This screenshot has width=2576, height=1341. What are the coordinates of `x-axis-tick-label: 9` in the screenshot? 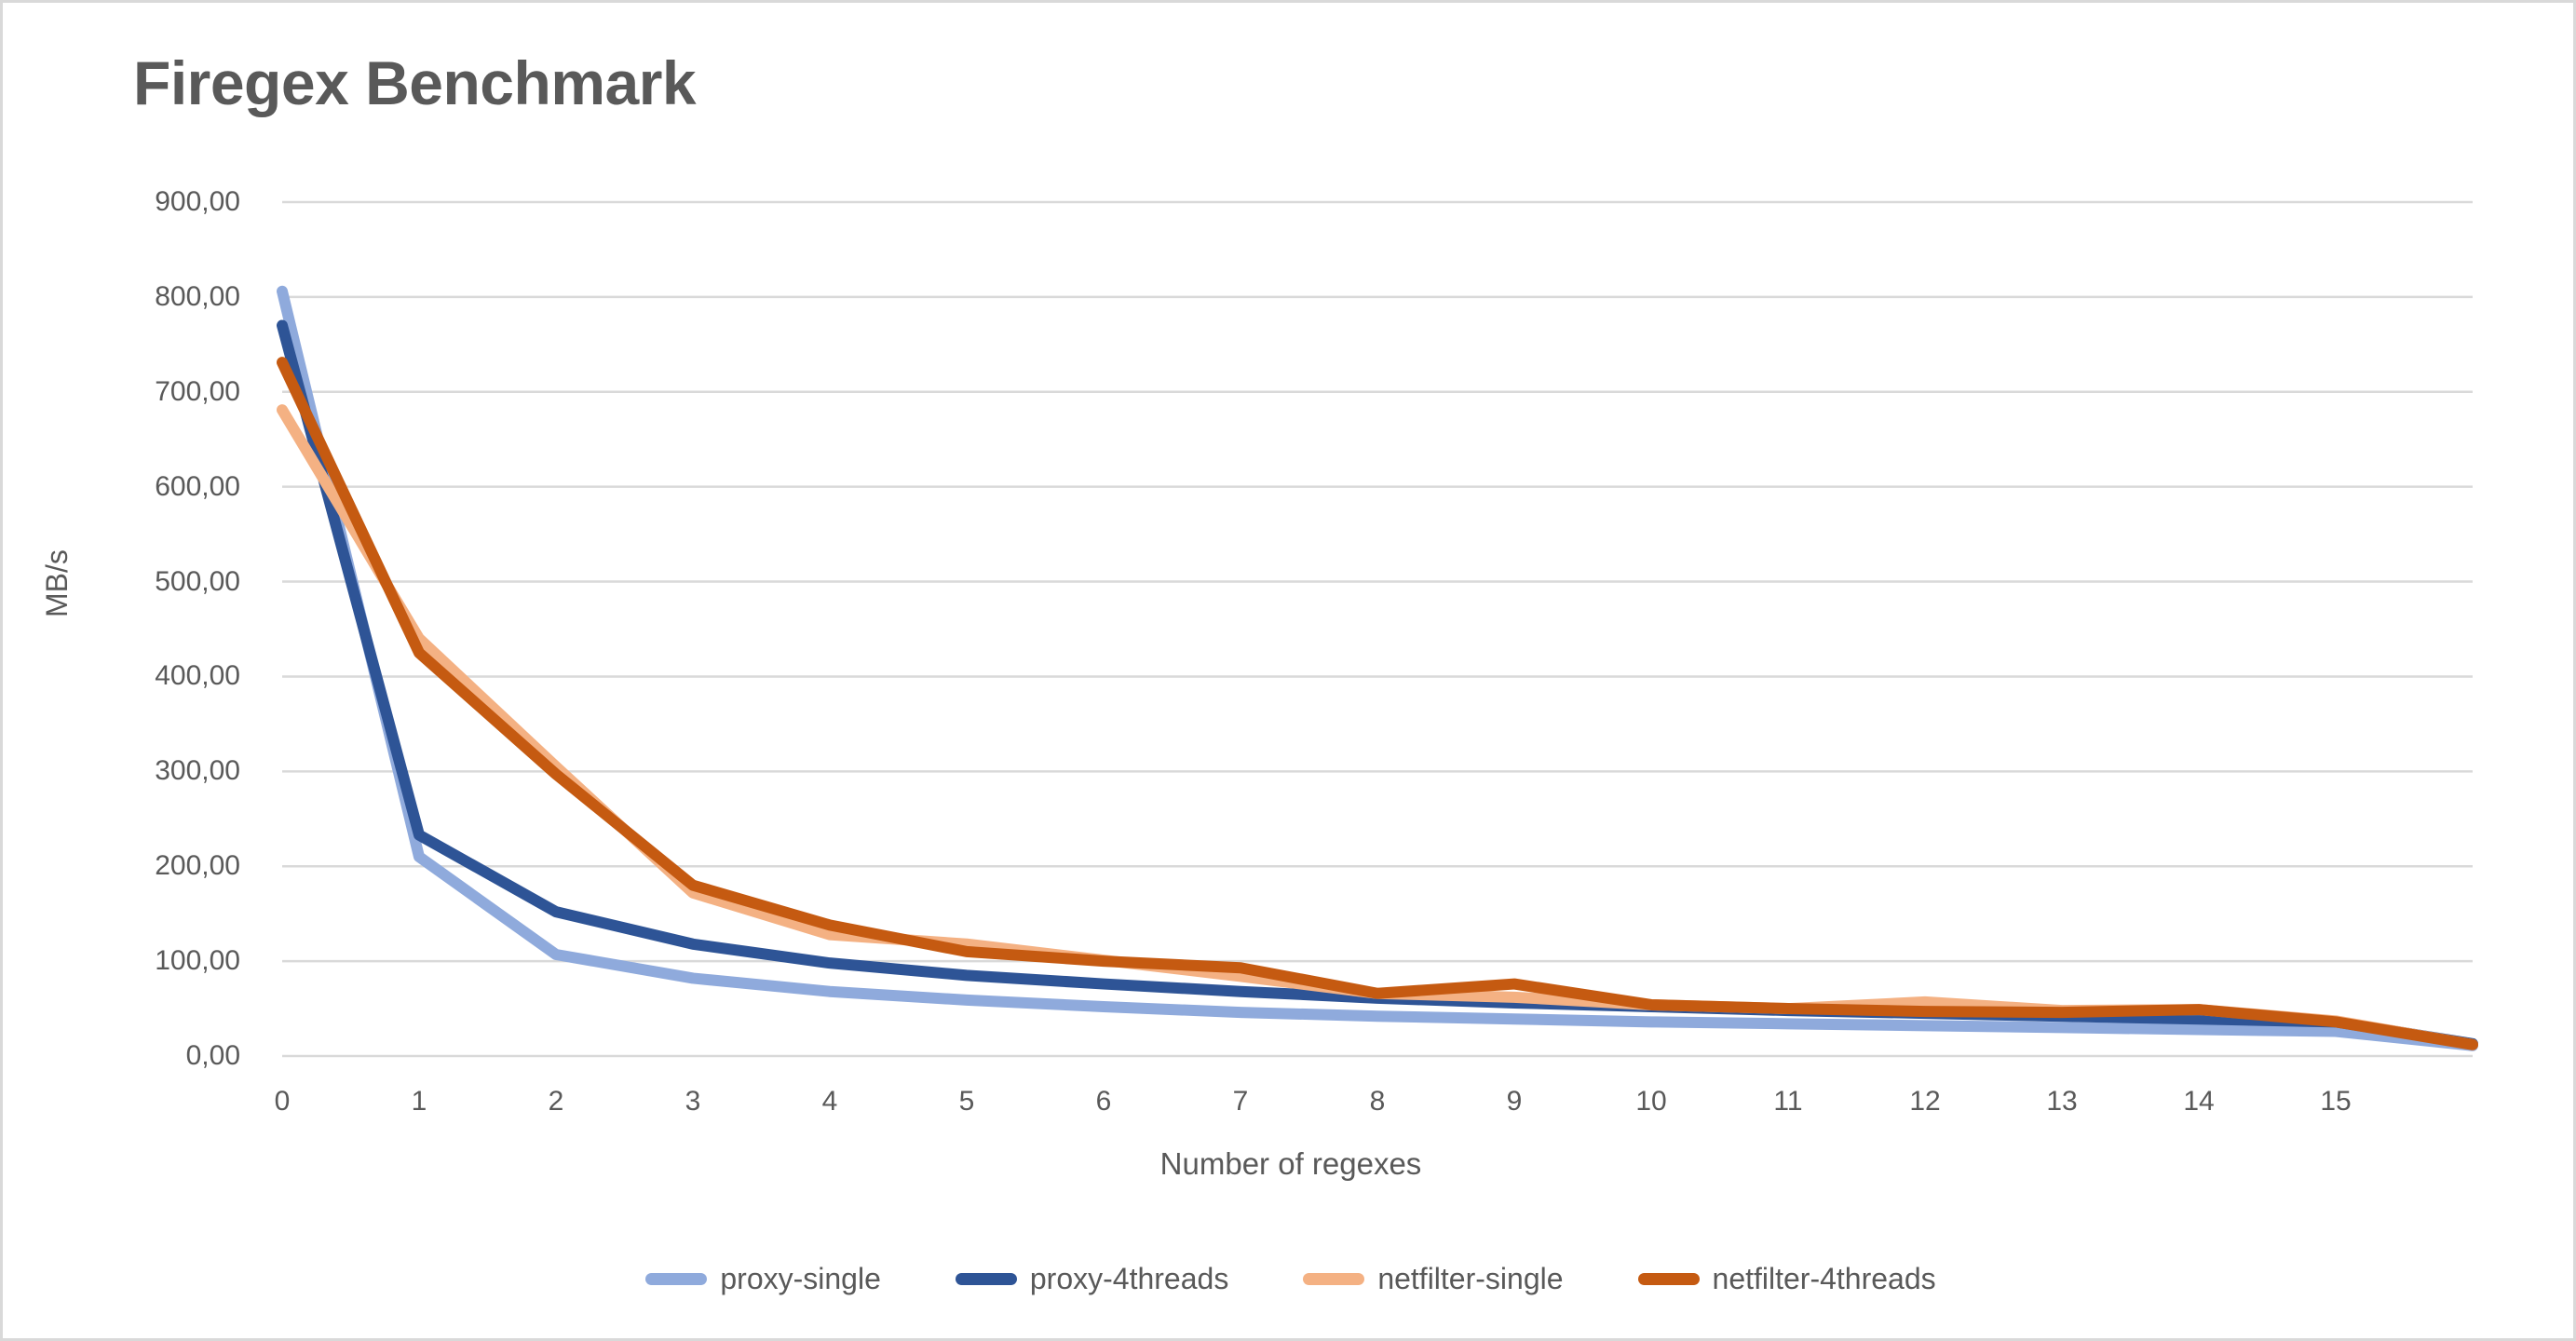 It's located at (1514, 1101).